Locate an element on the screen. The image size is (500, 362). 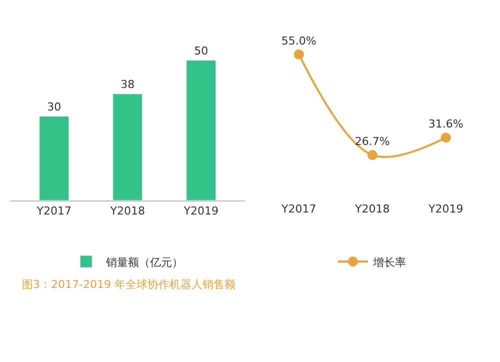
legend-label: 销量额（亿元） is located at coordinates (144, 262).